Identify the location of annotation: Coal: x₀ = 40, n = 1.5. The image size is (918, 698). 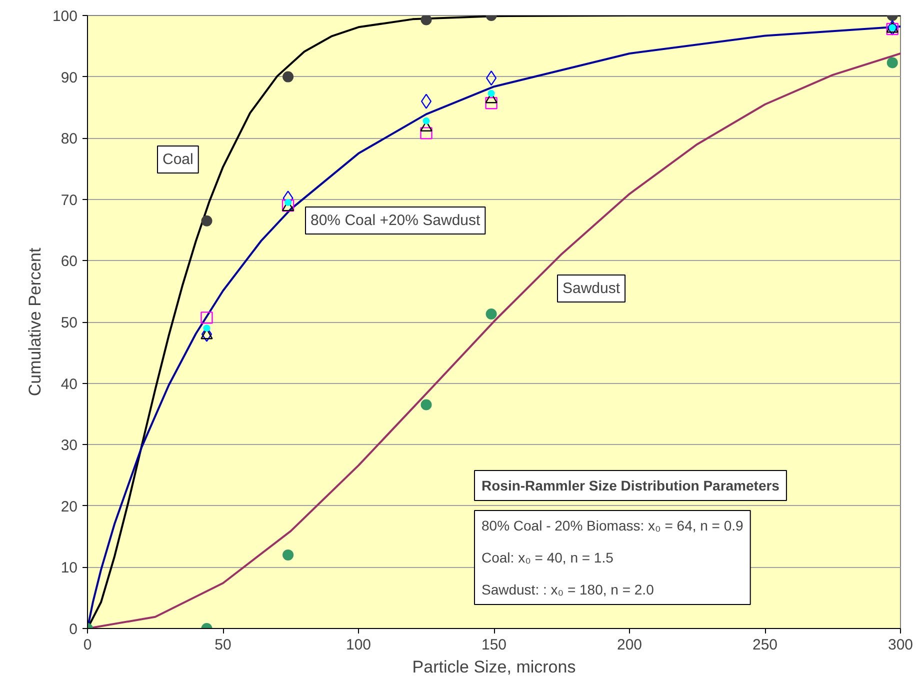
(548, 558).